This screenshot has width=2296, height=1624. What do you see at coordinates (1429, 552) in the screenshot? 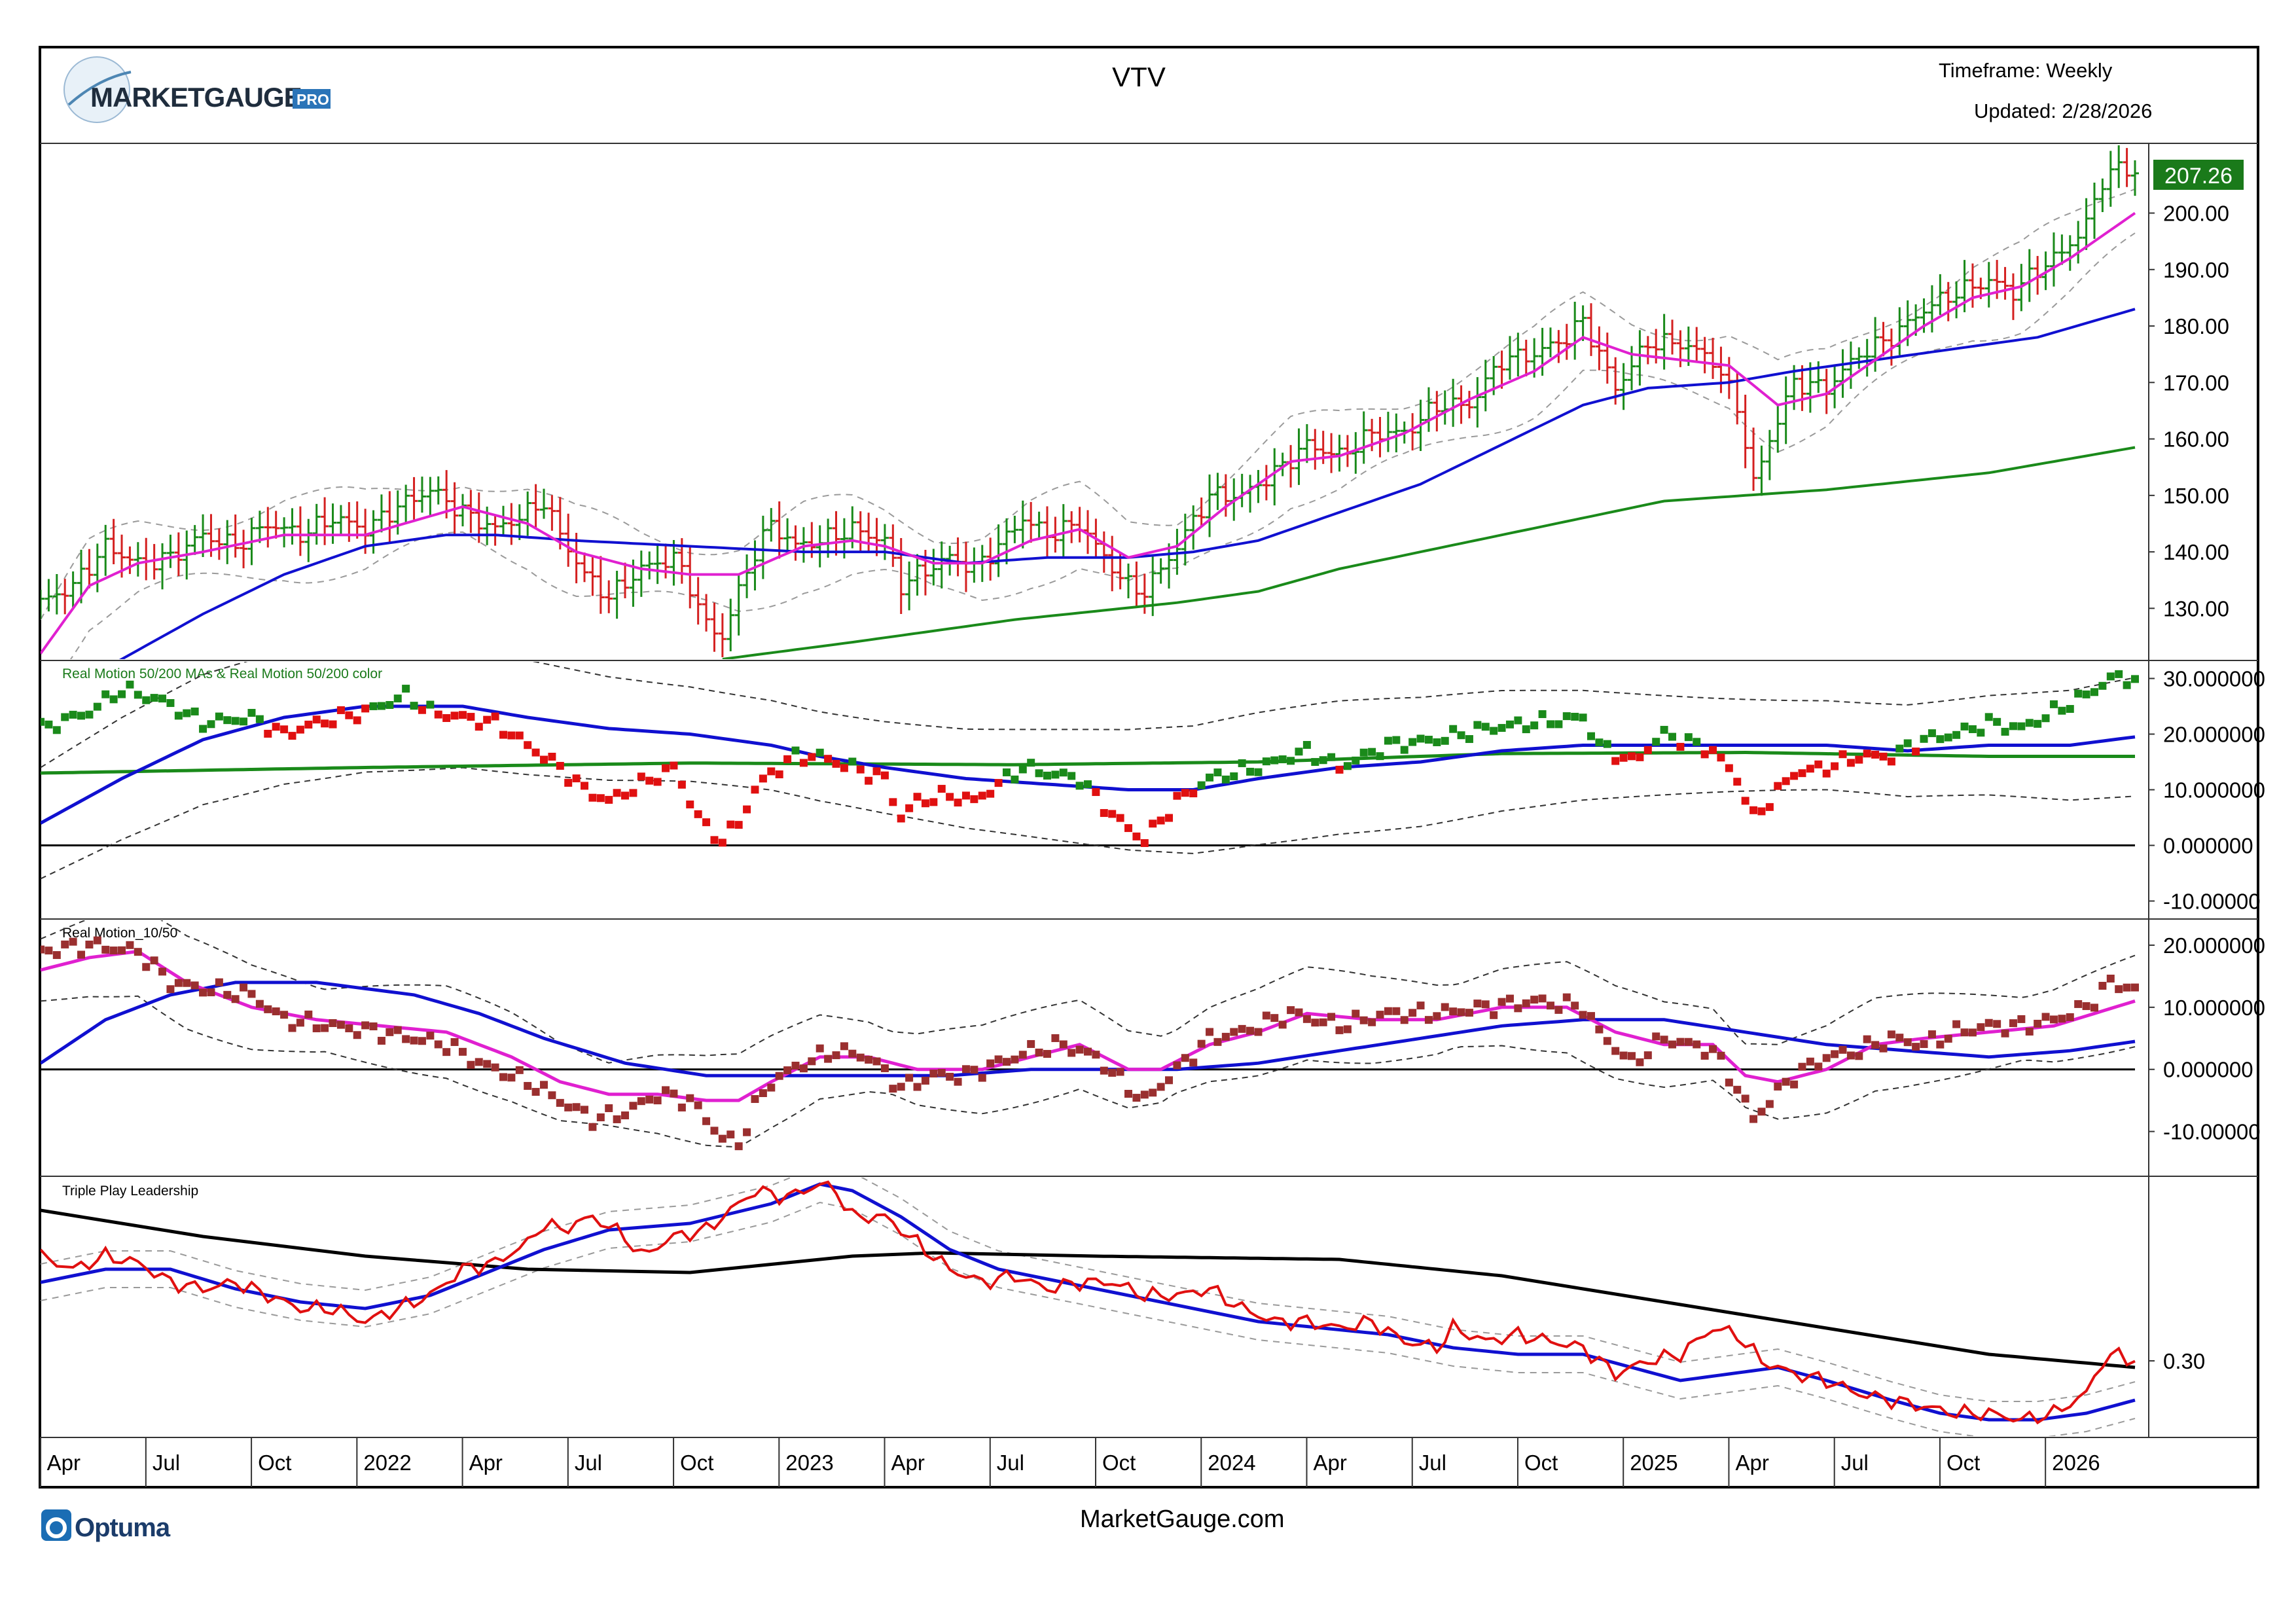
I see `price-ma200-line` at bounding box center [1429, 552].